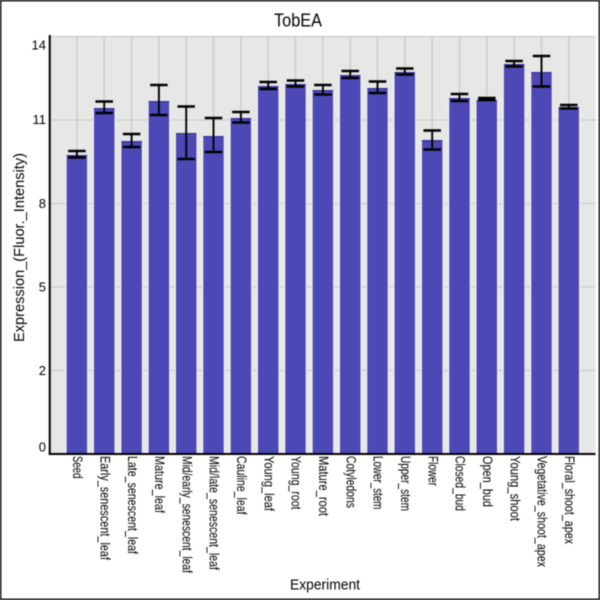 The height and width of the screenshot is (600, 600). Describe the element at coordinates (433, 471) in the screenshot. I see `svg-text: Flower` at that location.